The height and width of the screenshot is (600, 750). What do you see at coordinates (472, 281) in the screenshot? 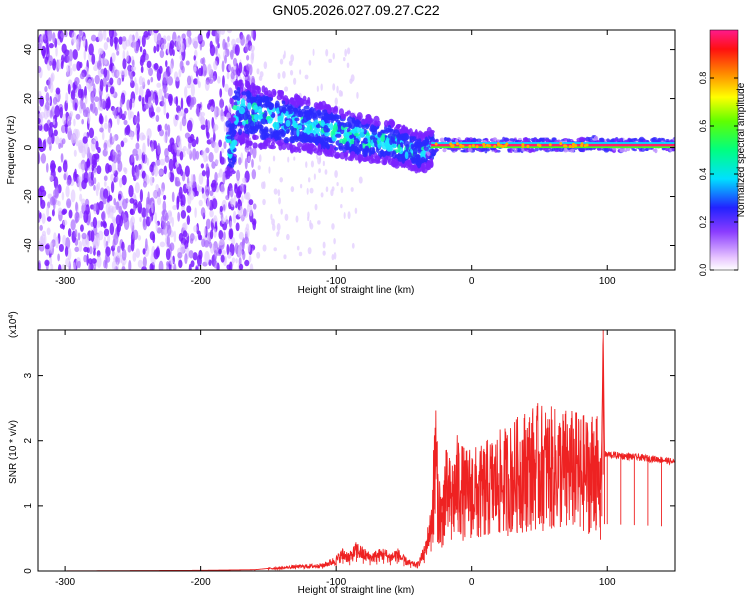
I see `spectrogram-x-tick-label: 0` at bounding box center [472, 281].